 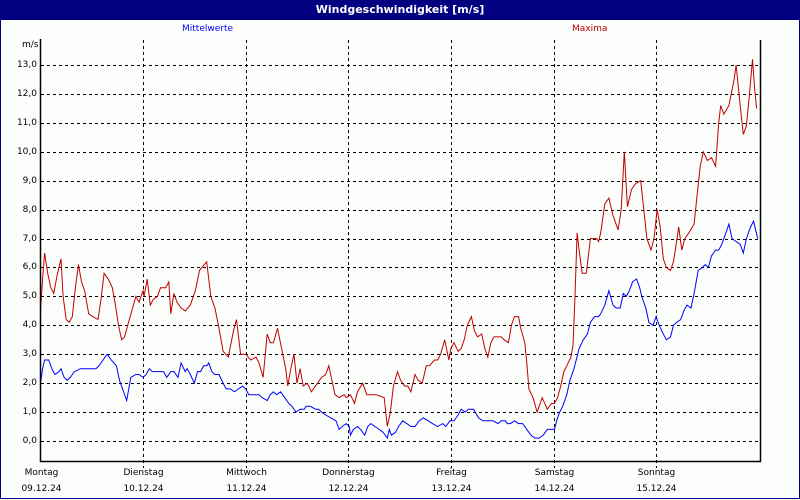 What do you see at coordinates (29, 411) in the screenshot?
I see `y-tick-label: 1,0` at bounding box center [29, 411].